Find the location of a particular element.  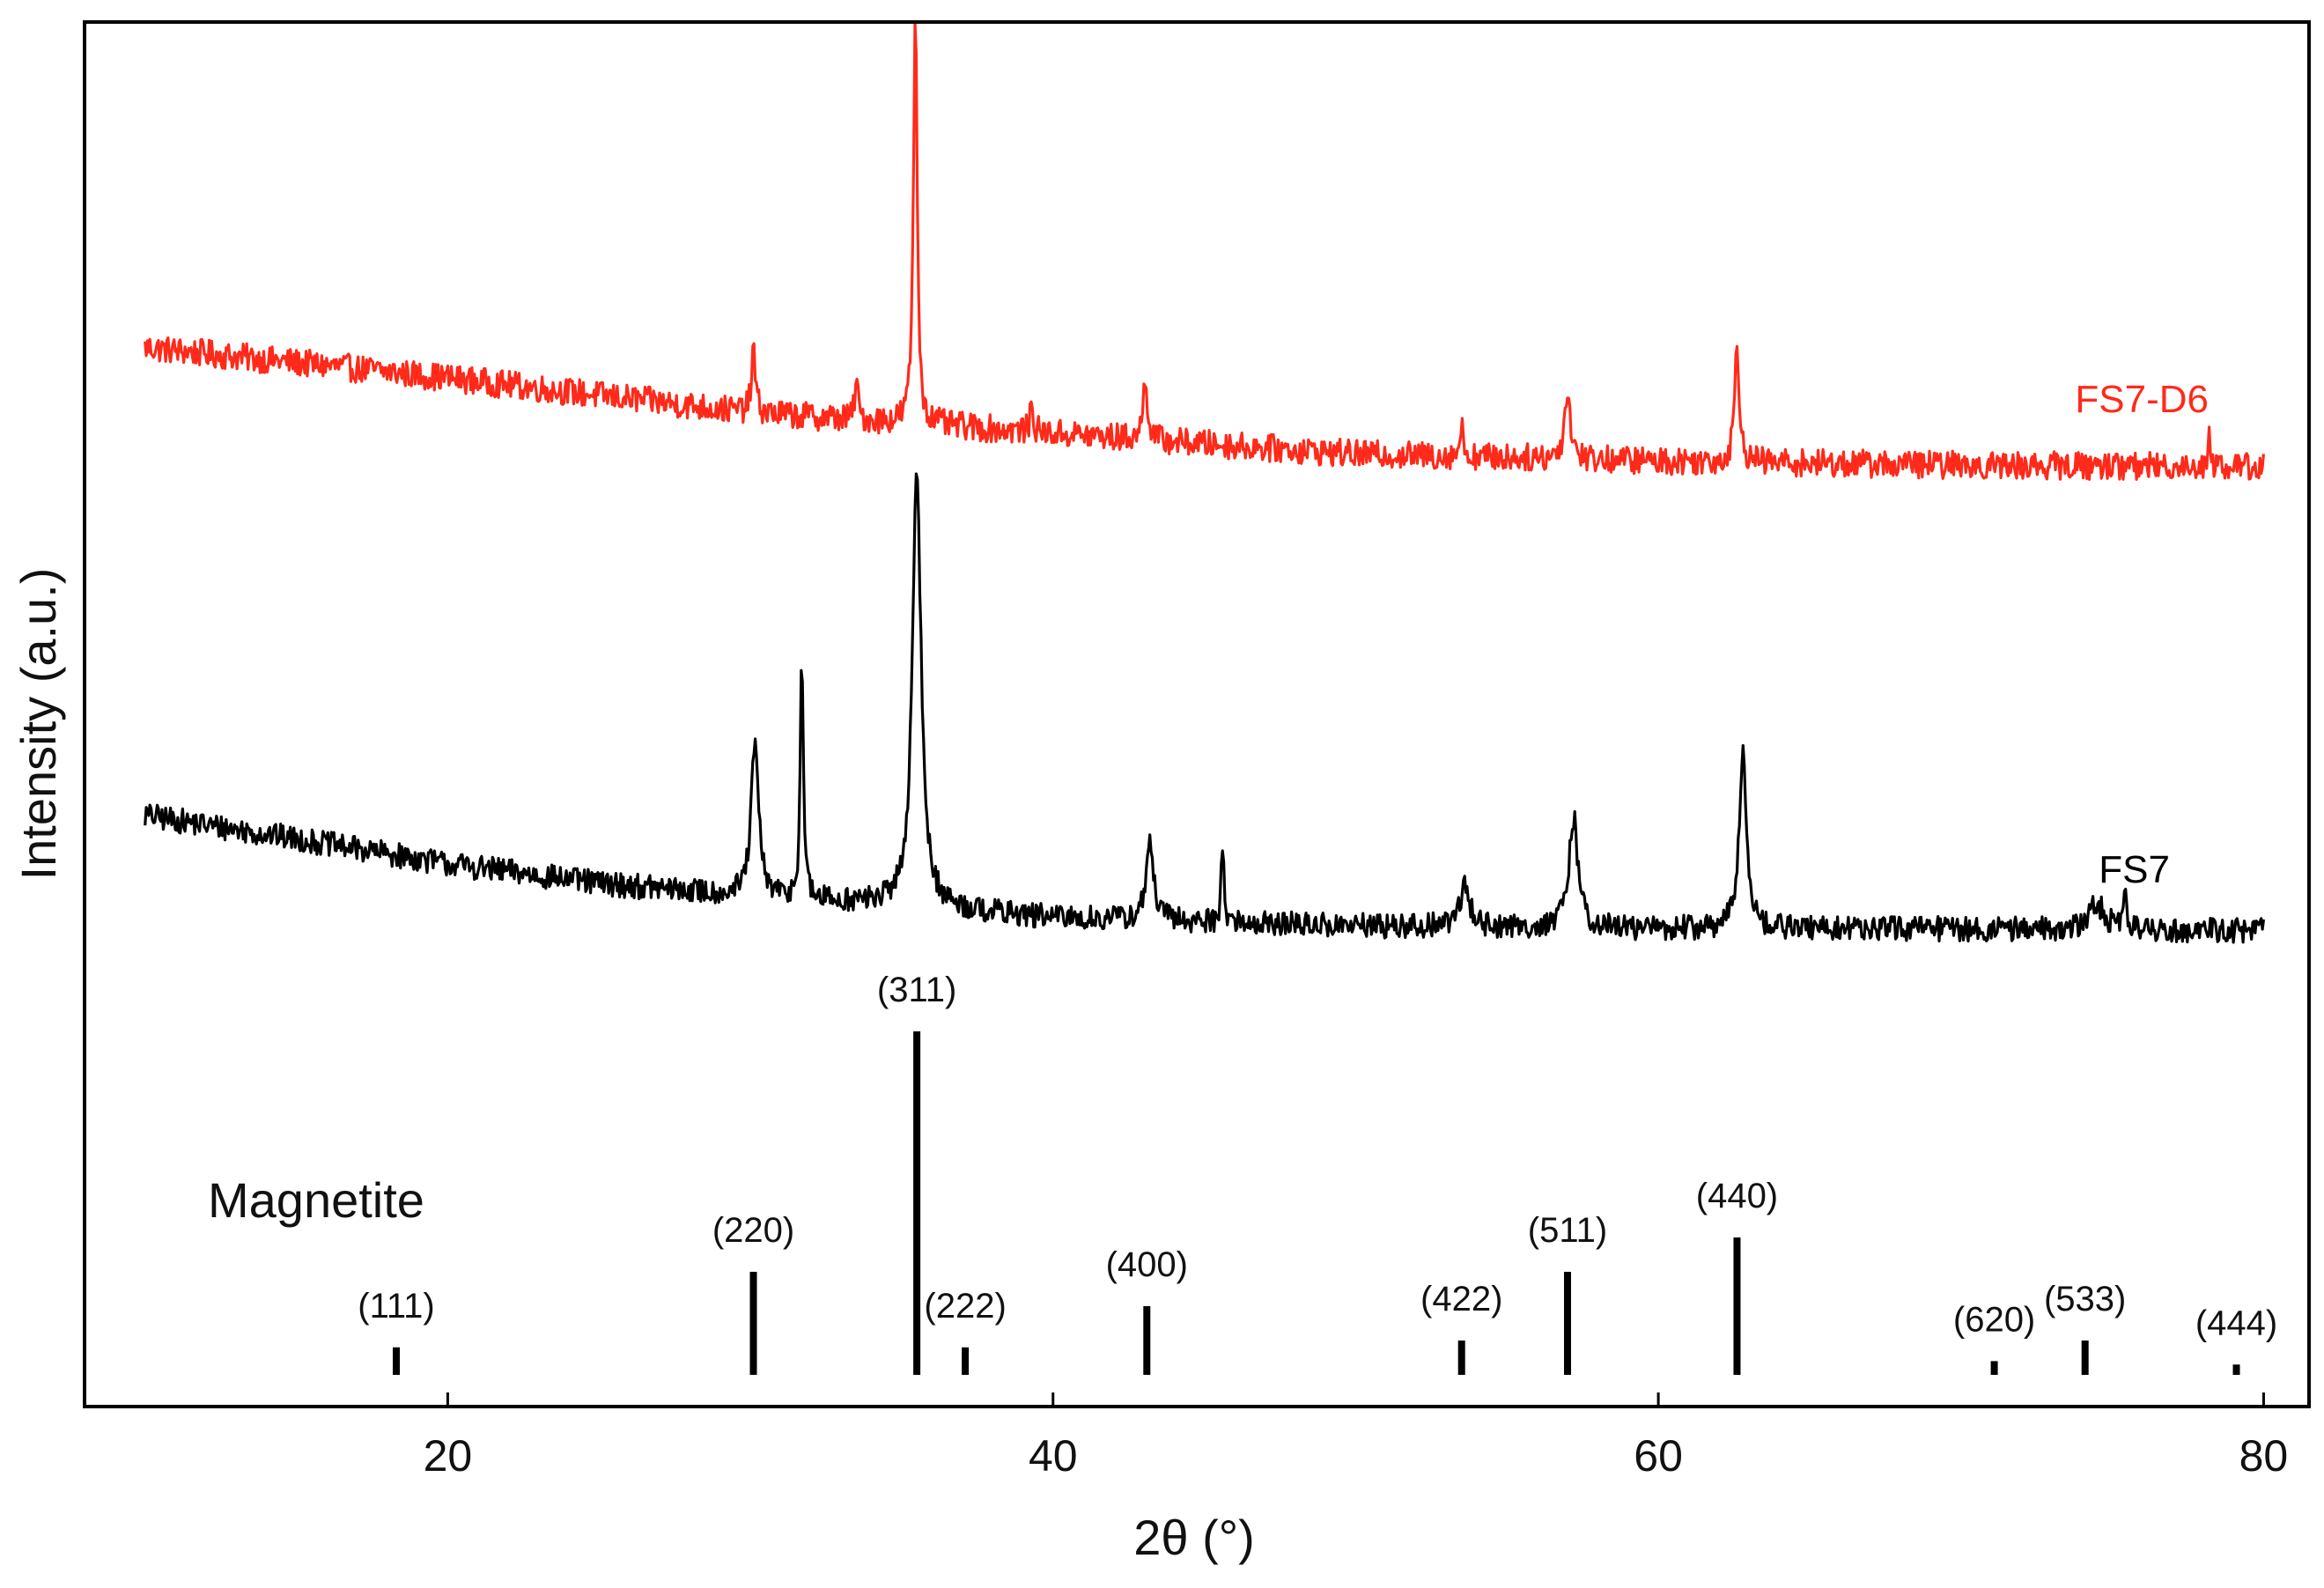

x-tick-label-80: 80 is located at coordinates (2264, 1456).